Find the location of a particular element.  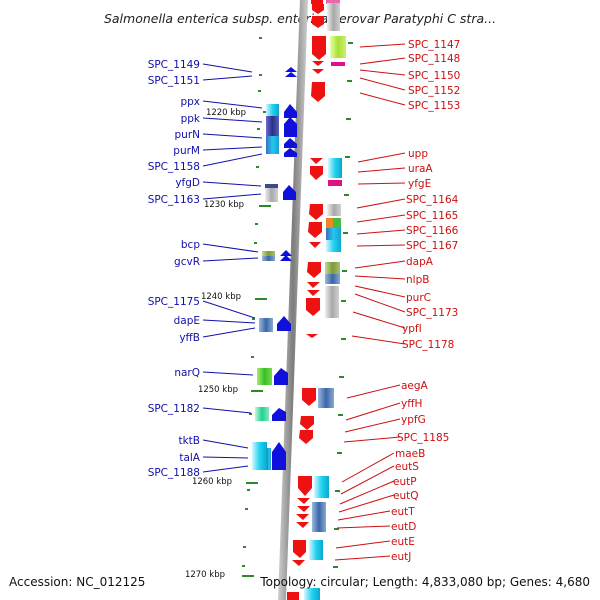

gene-label: SPC_1188 is located at coordinates (174, 473).